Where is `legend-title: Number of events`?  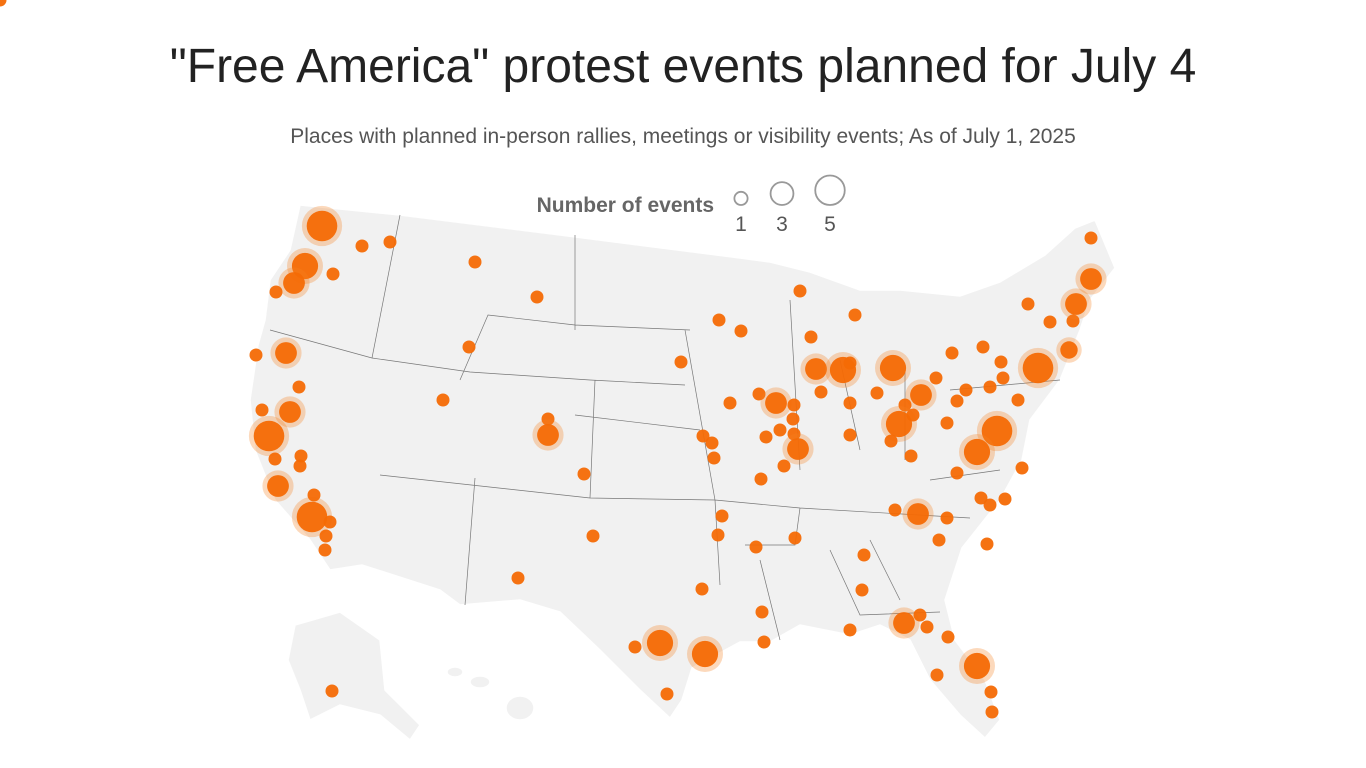 legend-title: Number of events is located at coordinates (625, 205).